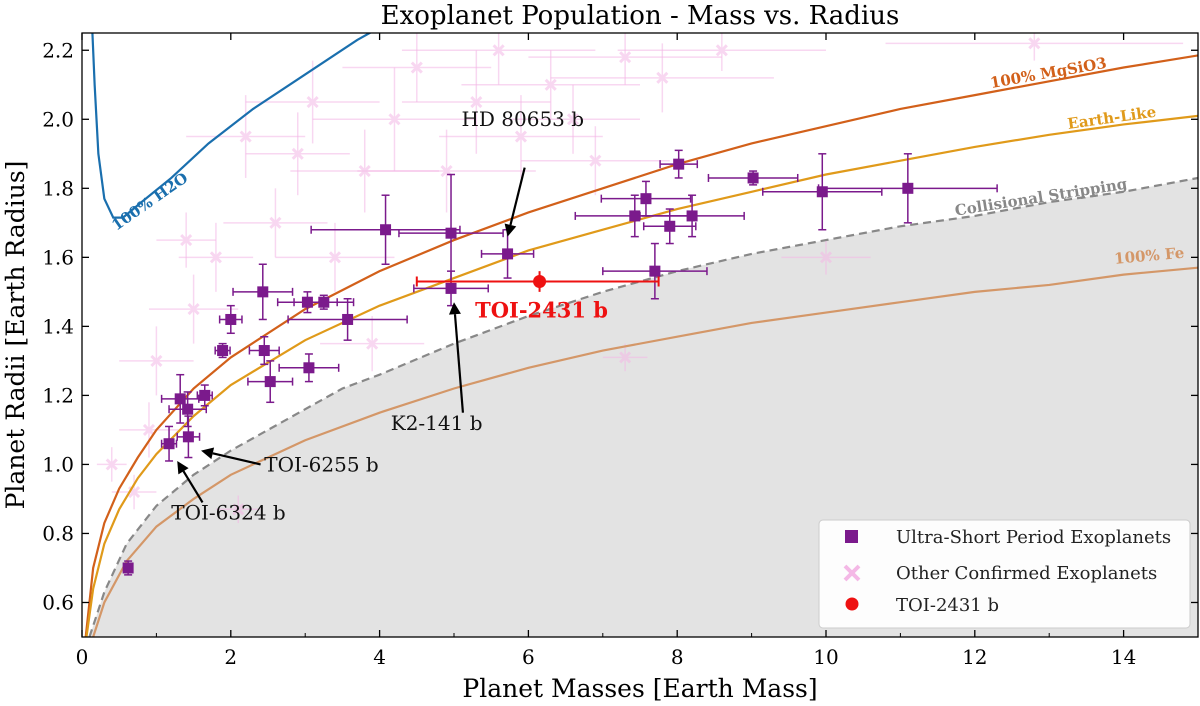 The image size is (1200, 706). I want to click on annotation: TOI-6324 b, so click(228, 492).